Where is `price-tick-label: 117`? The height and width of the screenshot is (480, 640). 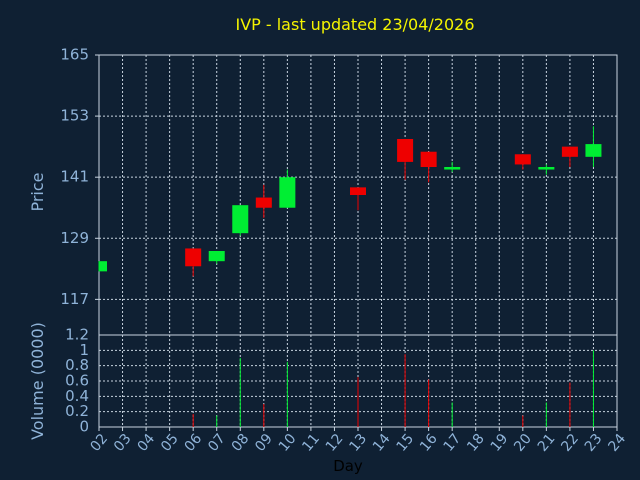
price-tick-label: 117 is located at coordinates (74, 299).